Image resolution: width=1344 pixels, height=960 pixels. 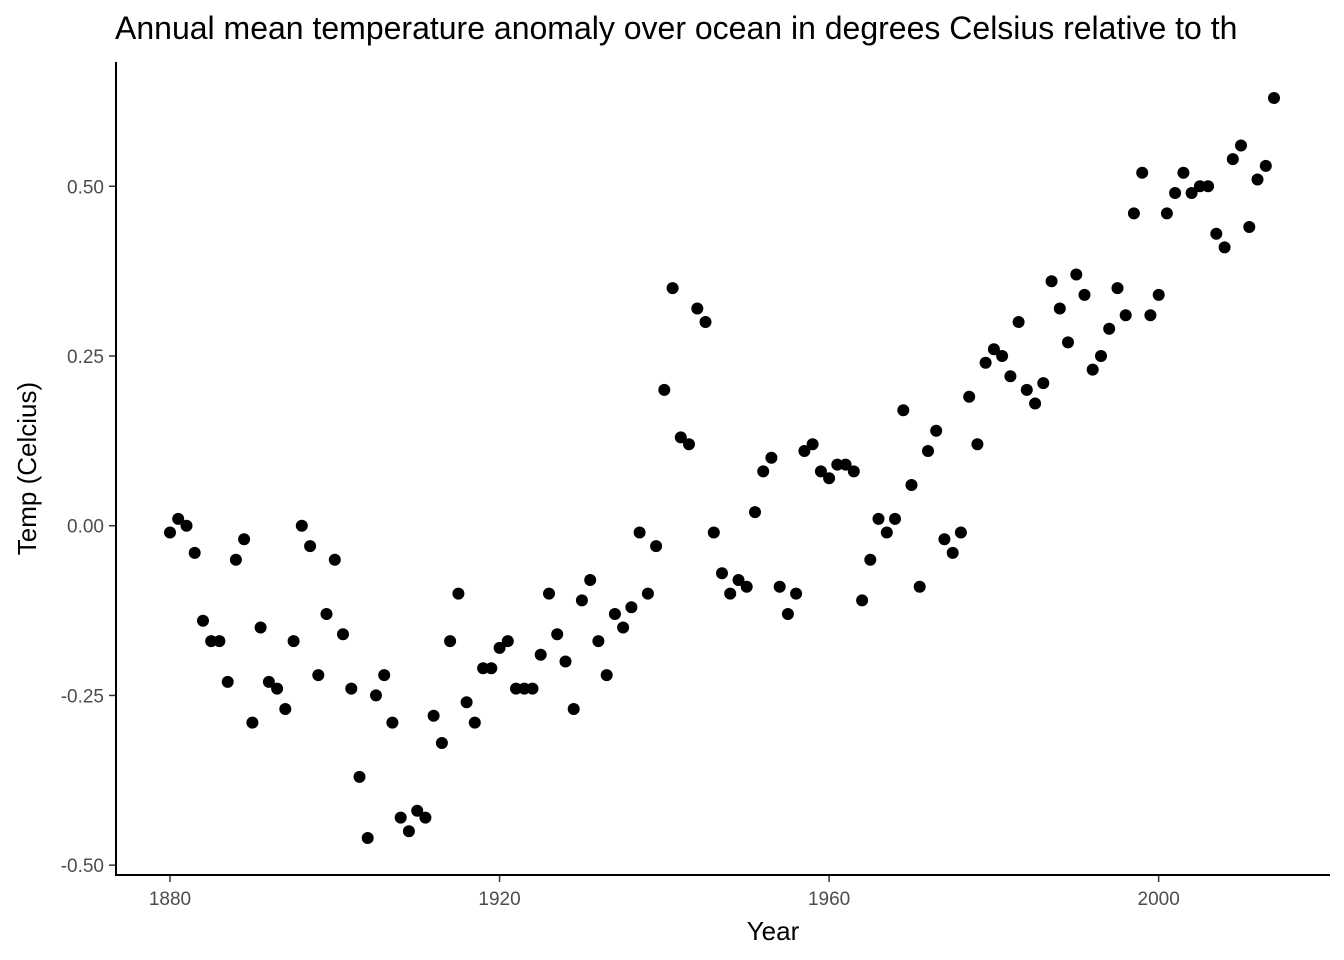 What do you see at coordinates (85, 357) in the screenshot?
I see `y-tick-label: 0.25` at bounding box center [85, 357].